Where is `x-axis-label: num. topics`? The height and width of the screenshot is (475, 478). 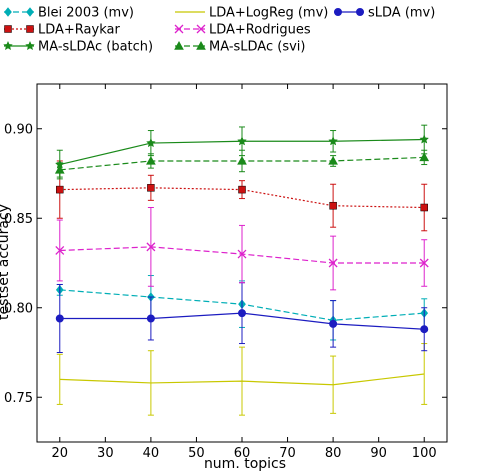
x-axis-label: num. topics is located at coordinates (245, 463).